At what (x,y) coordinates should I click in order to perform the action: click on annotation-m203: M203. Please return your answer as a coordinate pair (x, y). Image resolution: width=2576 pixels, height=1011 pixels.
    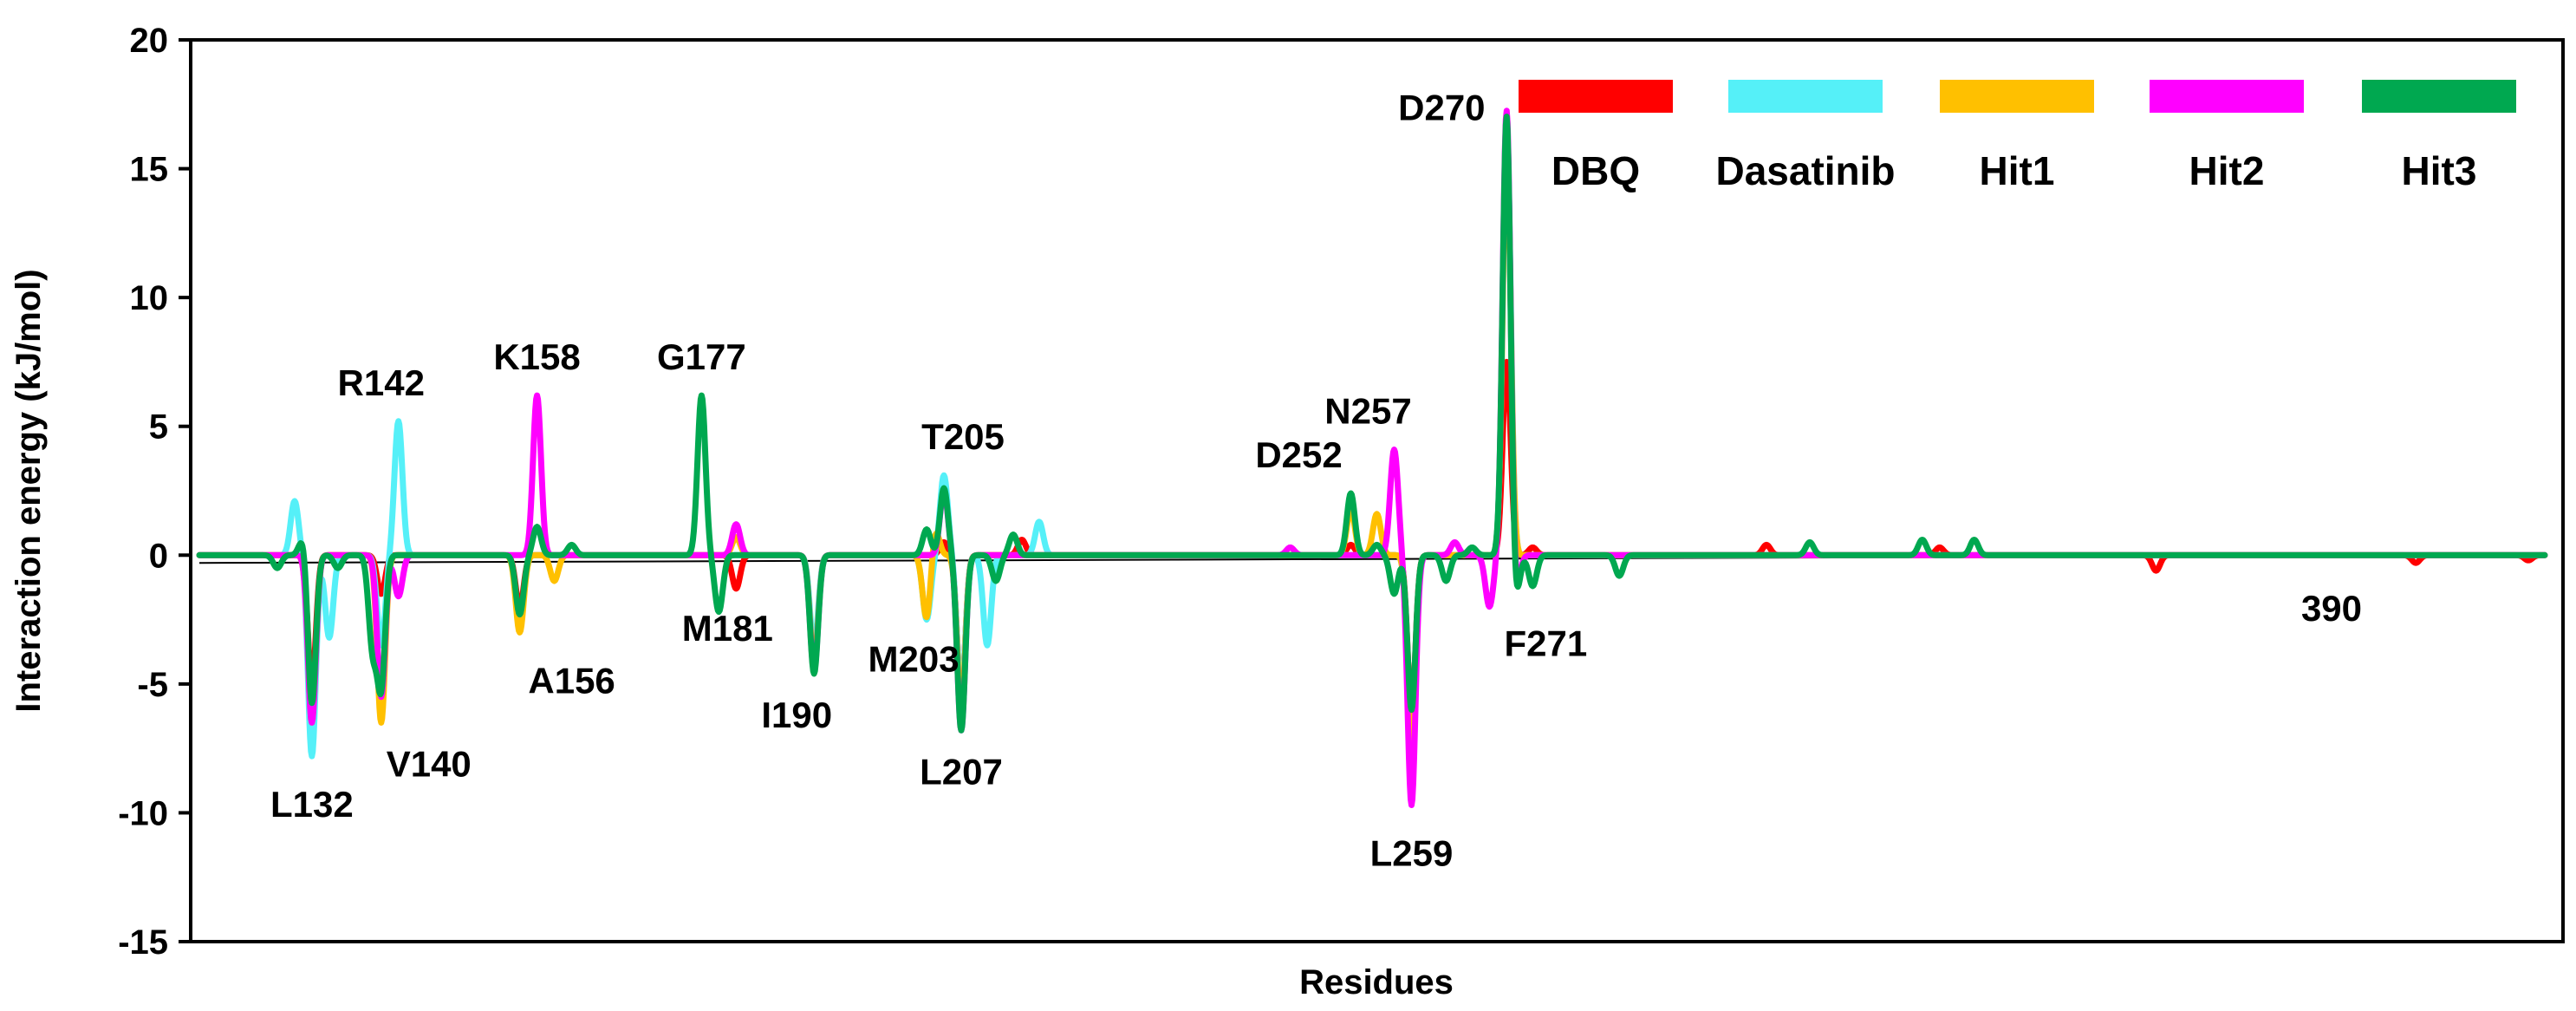
    Looking at the image, I should click on (913, 659).